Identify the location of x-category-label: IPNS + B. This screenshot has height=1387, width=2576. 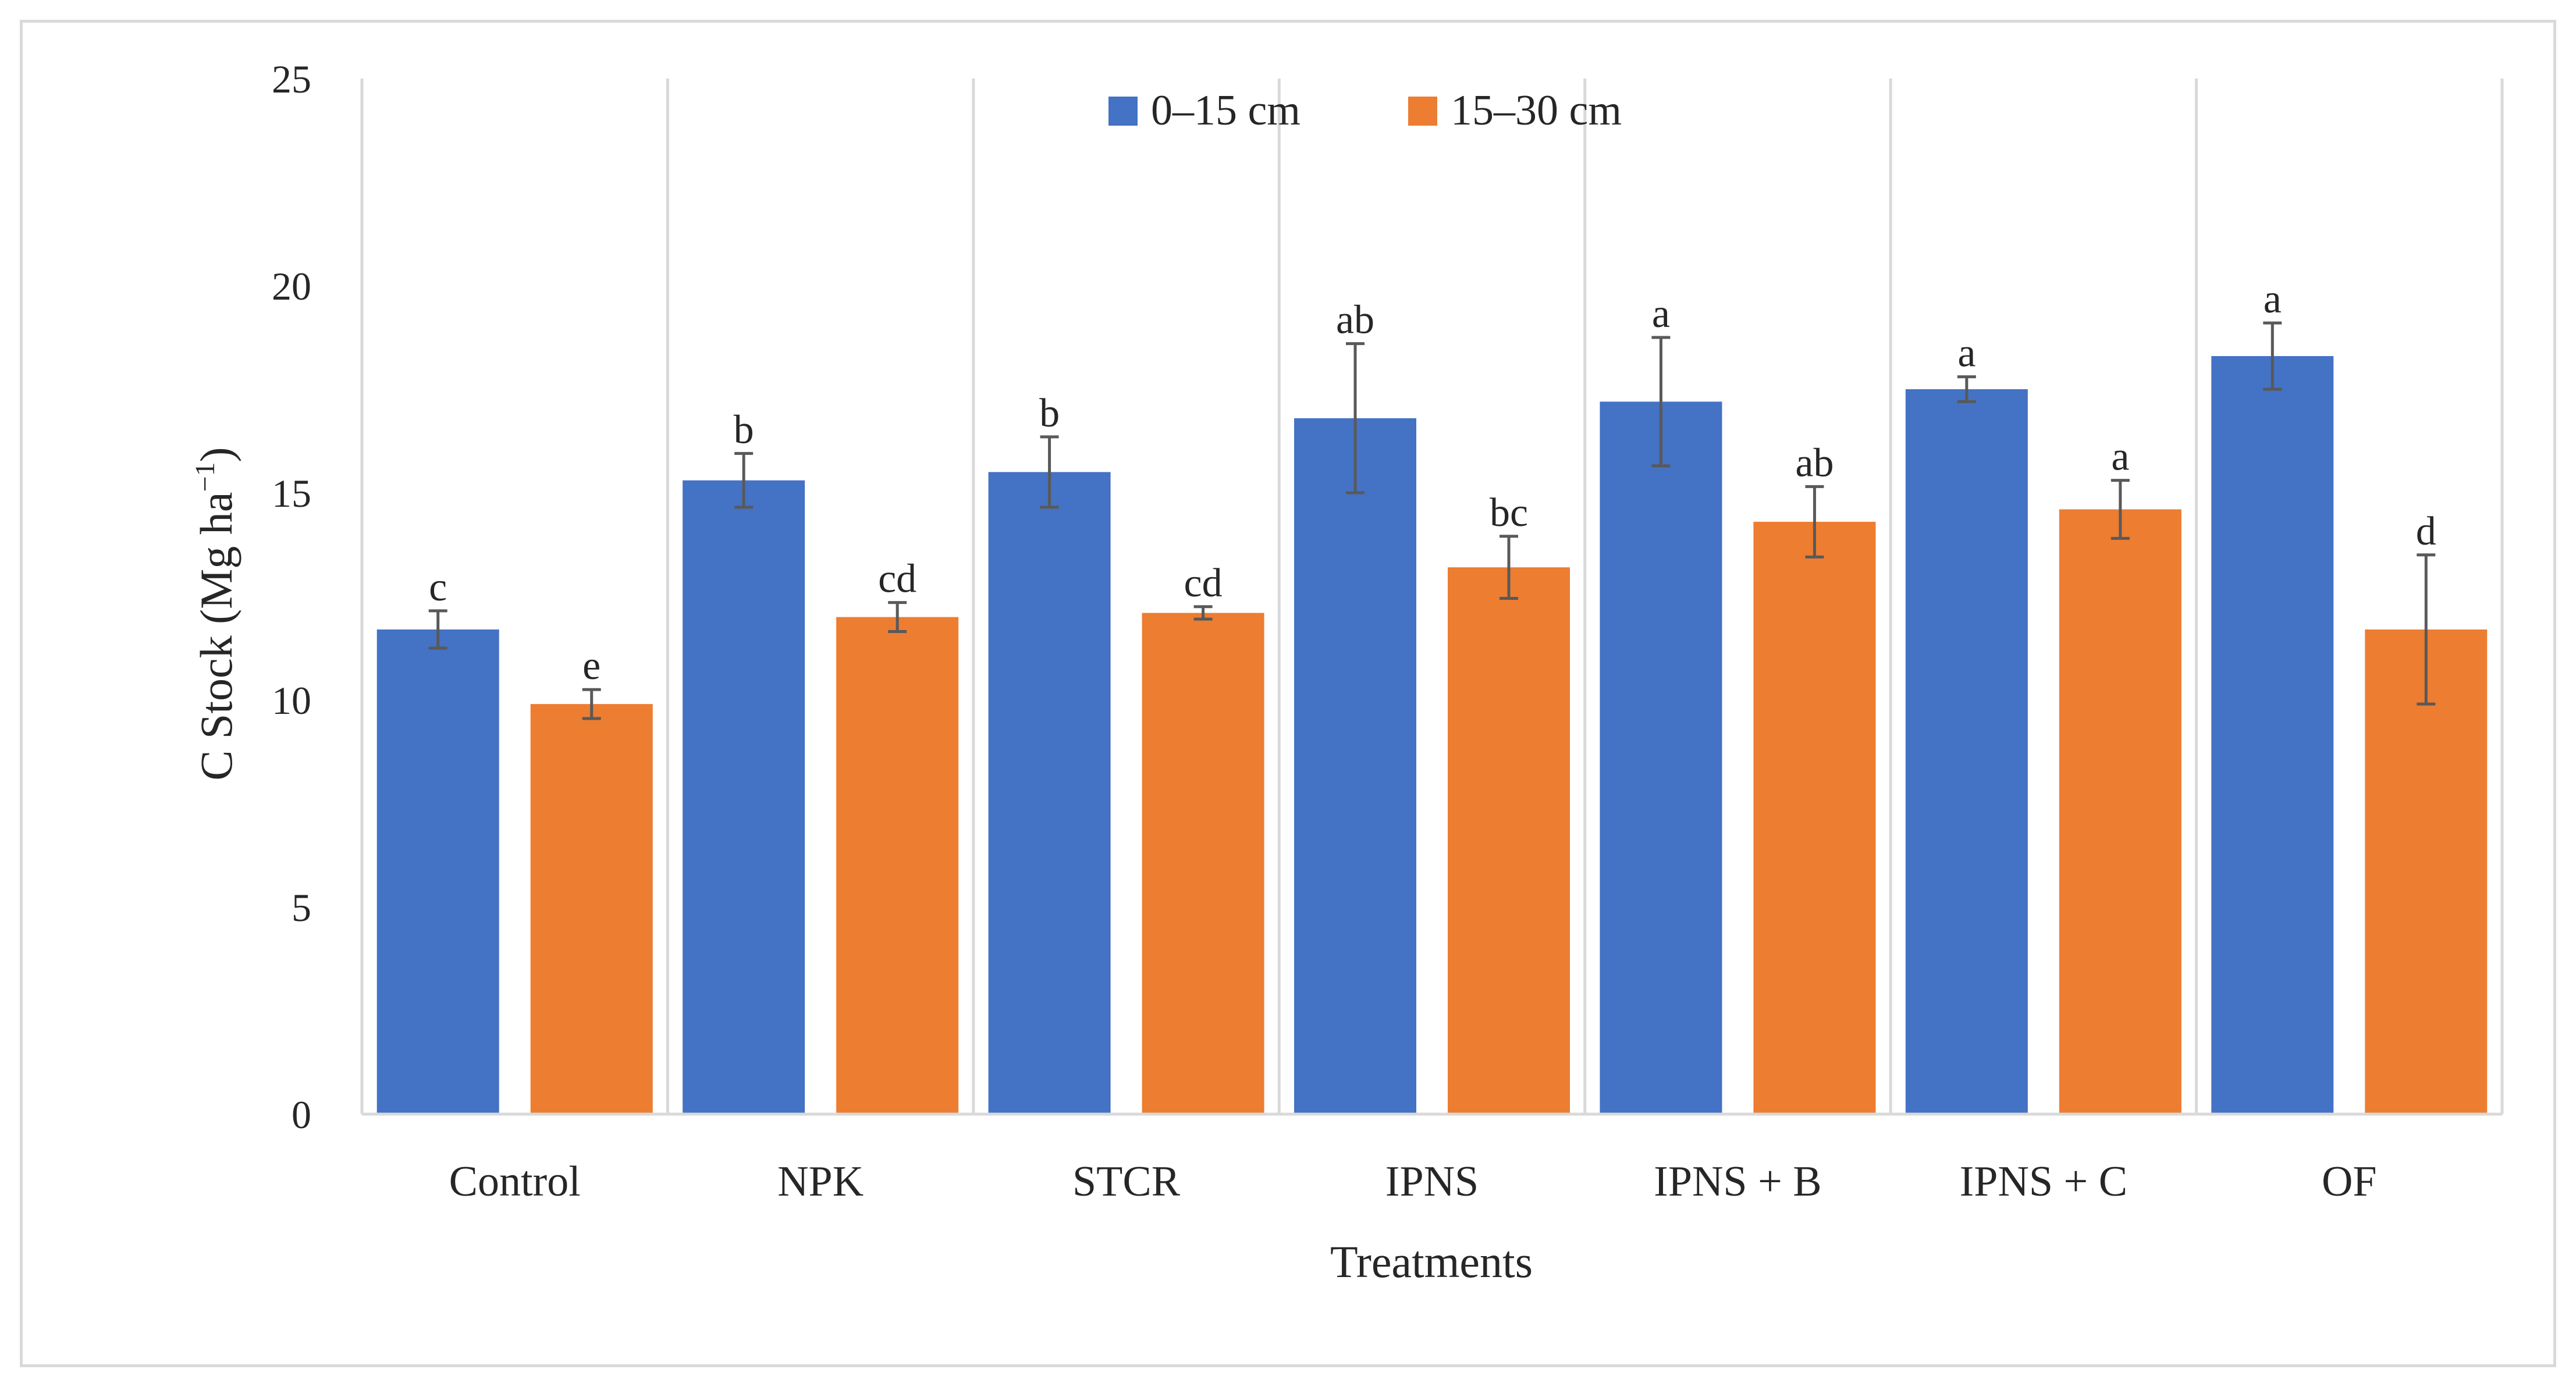
(1737, 1181).